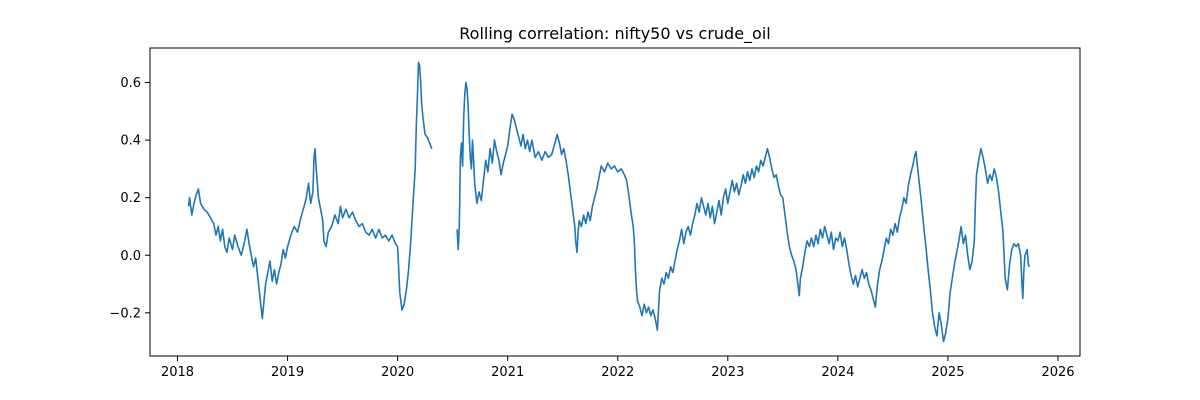 The width and height of the screenshot is (1200, 400). Describe the element at coordinates (177, 372) in the screenshot. I see `x-tick-label: 2018` at that location.